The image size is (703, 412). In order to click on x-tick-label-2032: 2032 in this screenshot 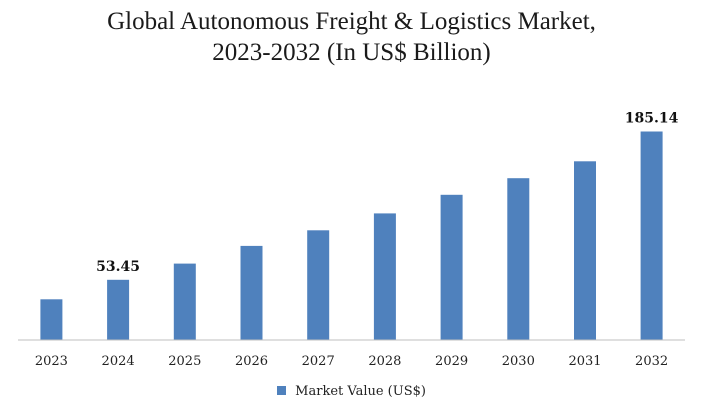, I will do `click(651, 361)`.